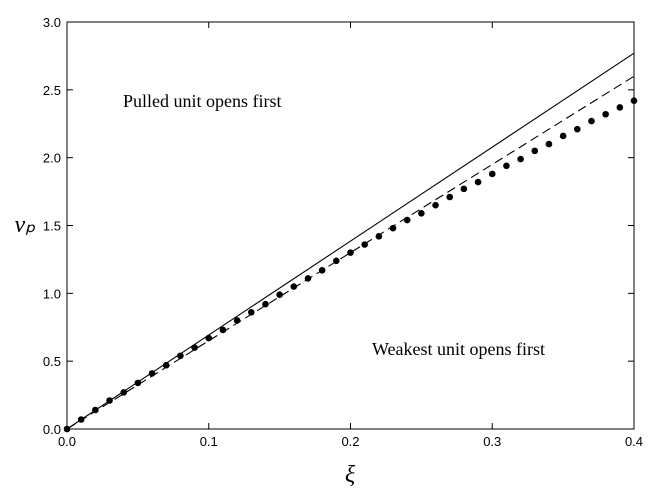 The height and width of the screenshot is (493, 665). I want to click on x-tick-label: 0.1, so click(209, 441).